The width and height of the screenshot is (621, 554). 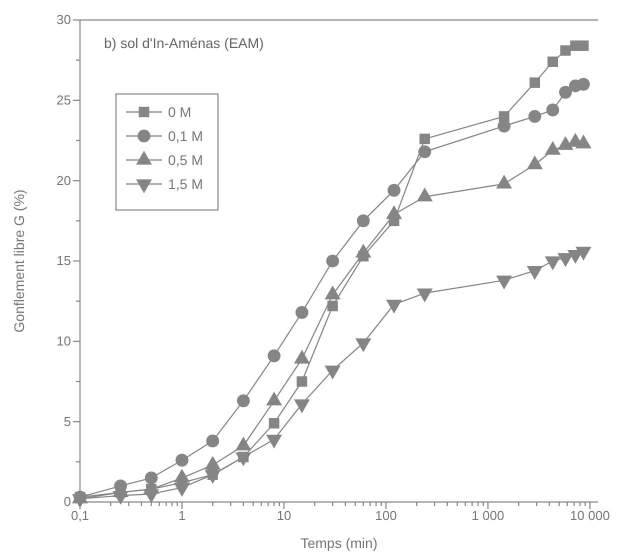 I want to click on annotation: b) sol d'In-Aménas (EAM), so click(x=184, y=43).